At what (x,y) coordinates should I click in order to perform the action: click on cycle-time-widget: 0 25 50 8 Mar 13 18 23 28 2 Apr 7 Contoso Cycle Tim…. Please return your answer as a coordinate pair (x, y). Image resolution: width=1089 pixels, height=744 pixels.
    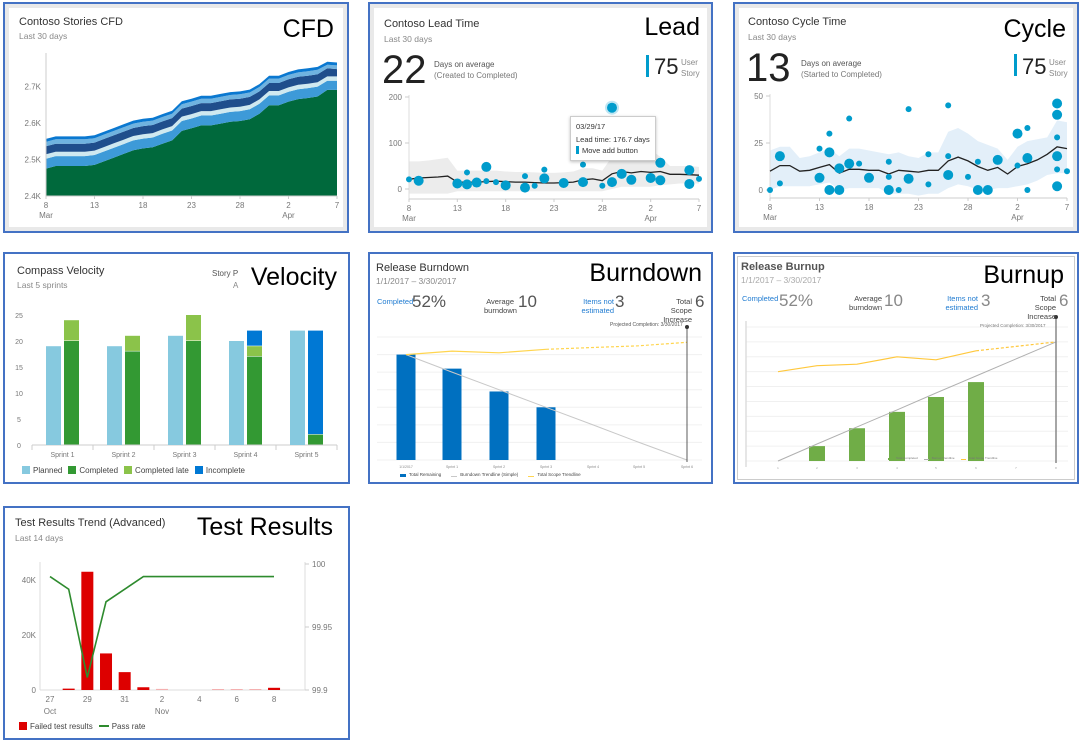
    Looking at the image, I should click on (906, 117).